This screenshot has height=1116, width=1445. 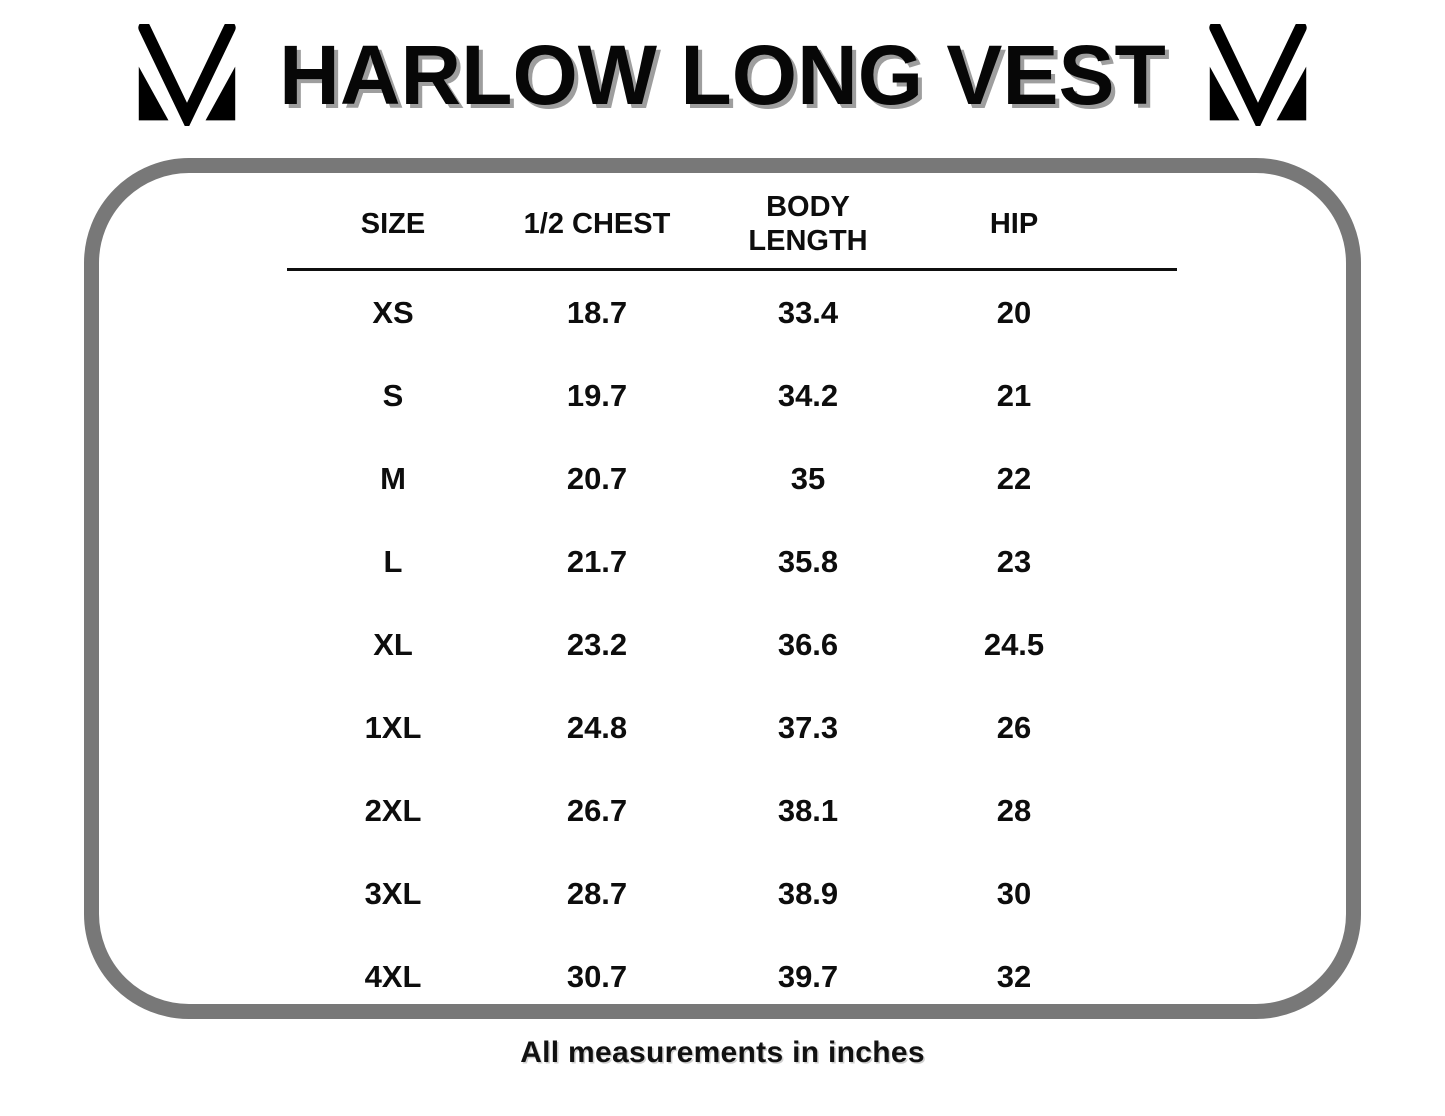 What do you see at coordinates (808, 893) in the screenshot?
I see `body-length-cell: 38.9` at bounding box center [808, 893].